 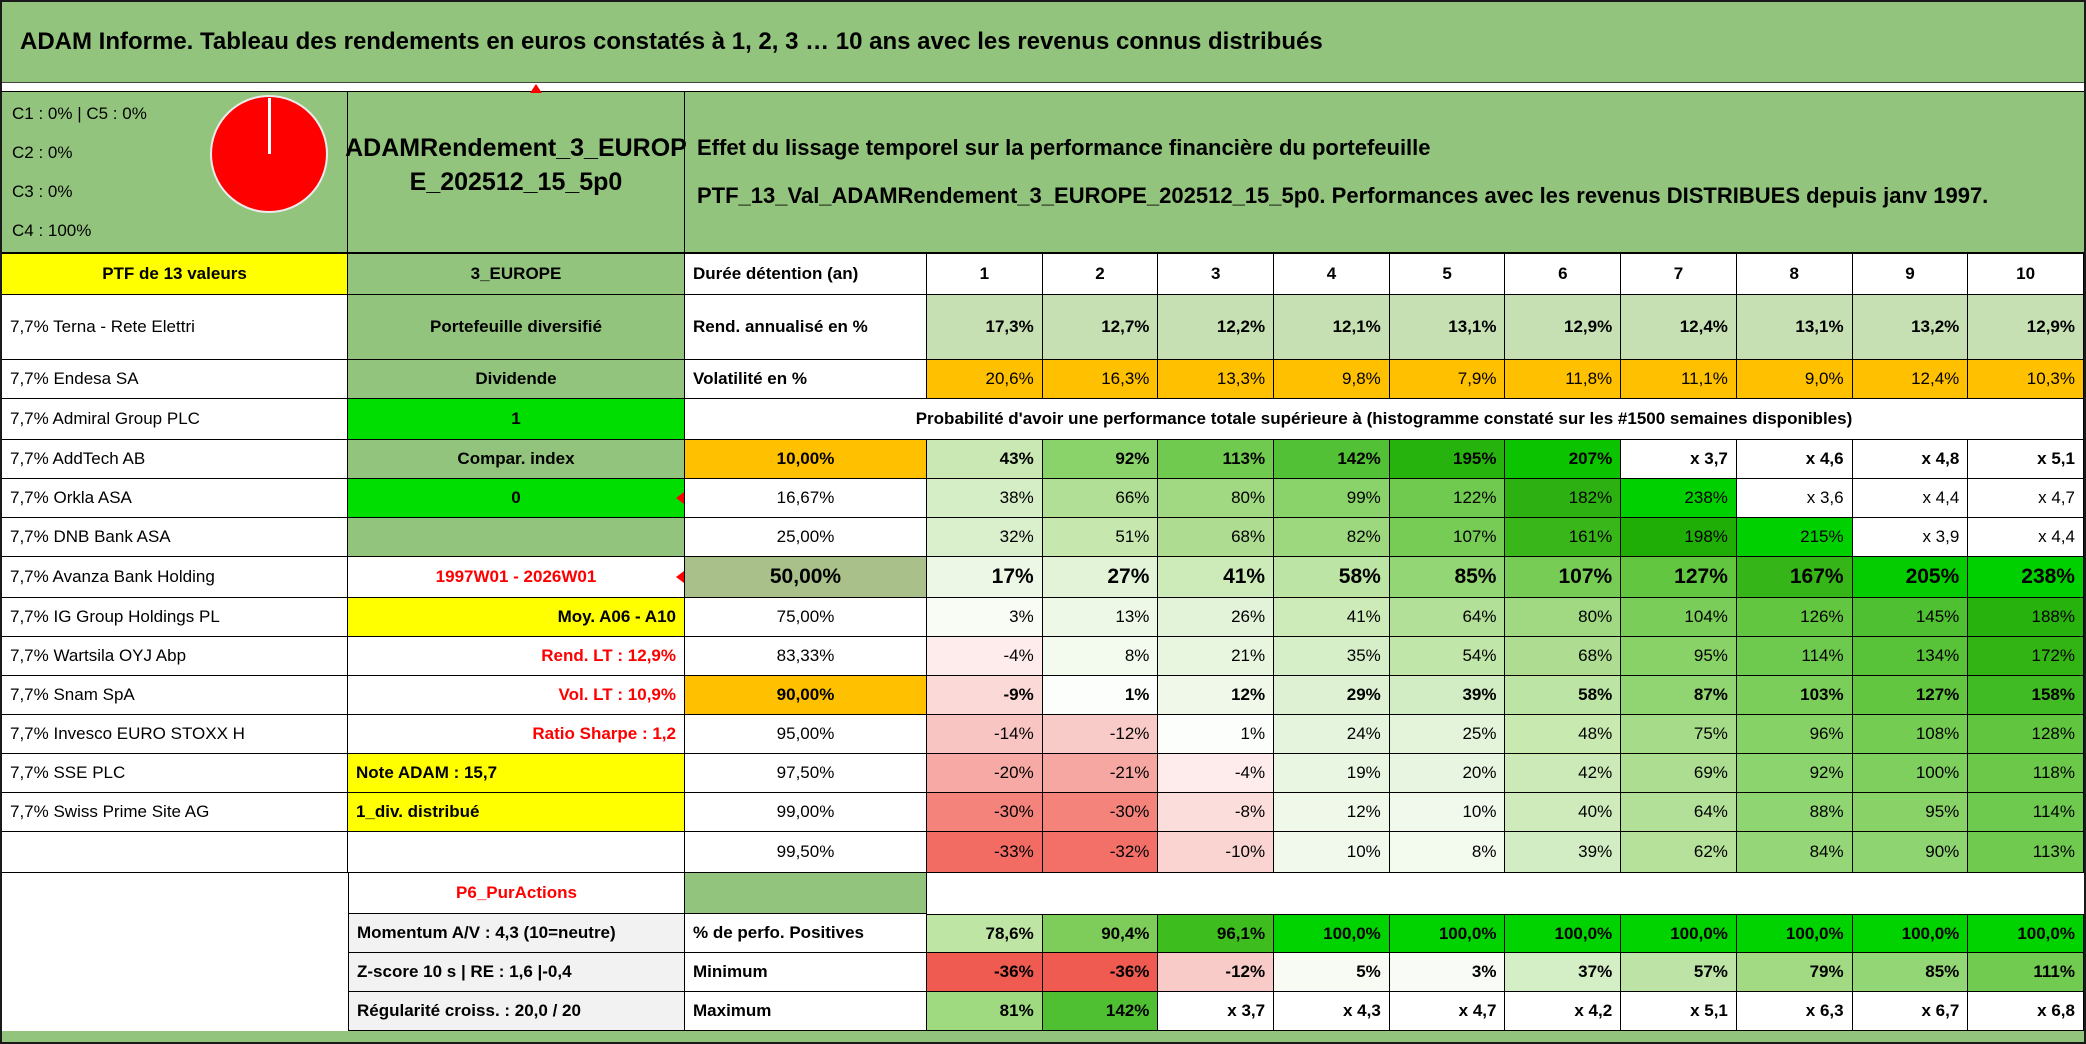 I want to click on portfolio-param-cell: 3_EUROPE, so click(x=516, y=274).